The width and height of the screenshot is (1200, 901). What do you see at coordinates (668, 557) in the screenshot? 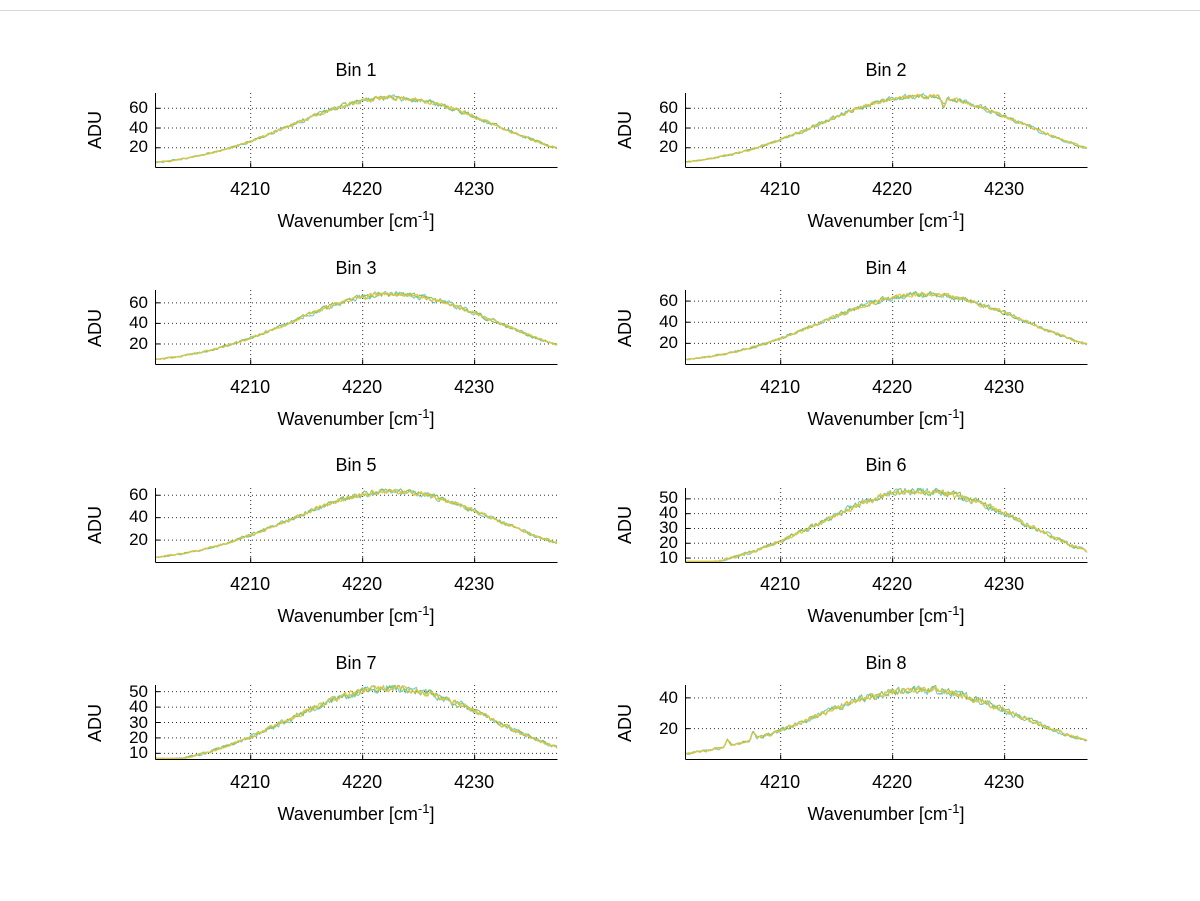
I see `y-tick-label: 10` at bounding box center [668, 557].